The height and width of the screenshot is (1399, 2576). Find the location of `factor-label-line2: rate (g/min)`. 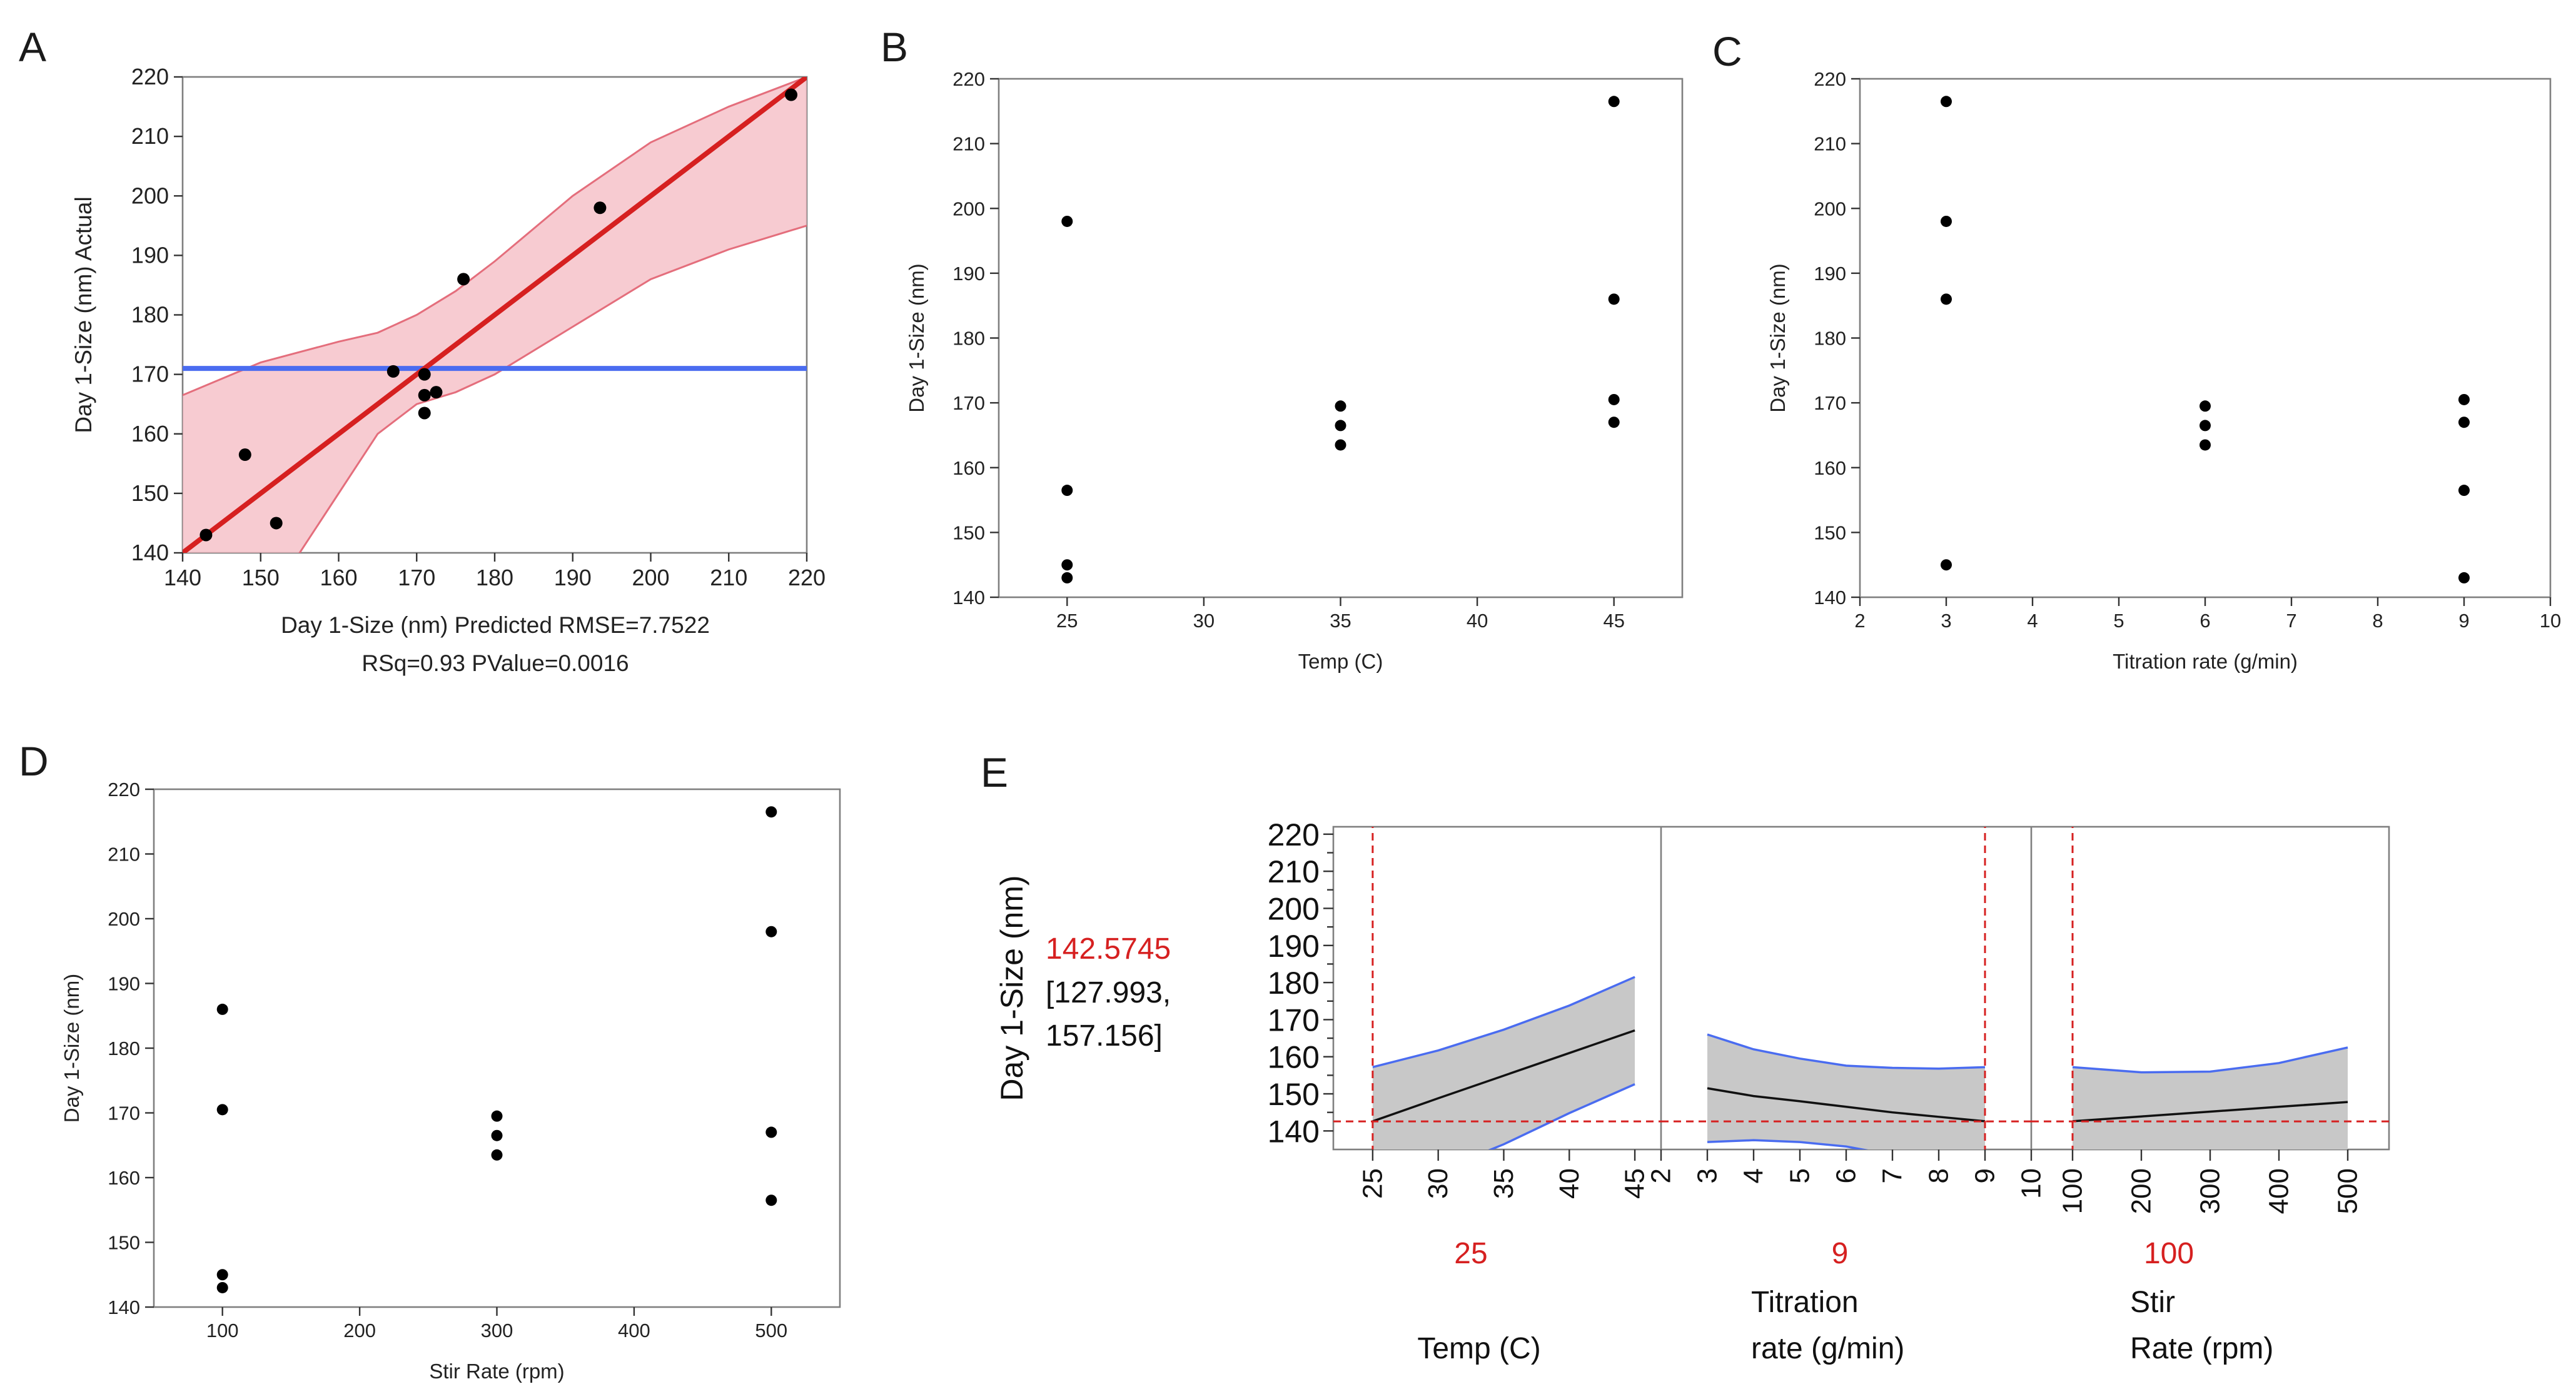

factor-label-line2: rate (g/min) is located at coordinates (1827, 1348).